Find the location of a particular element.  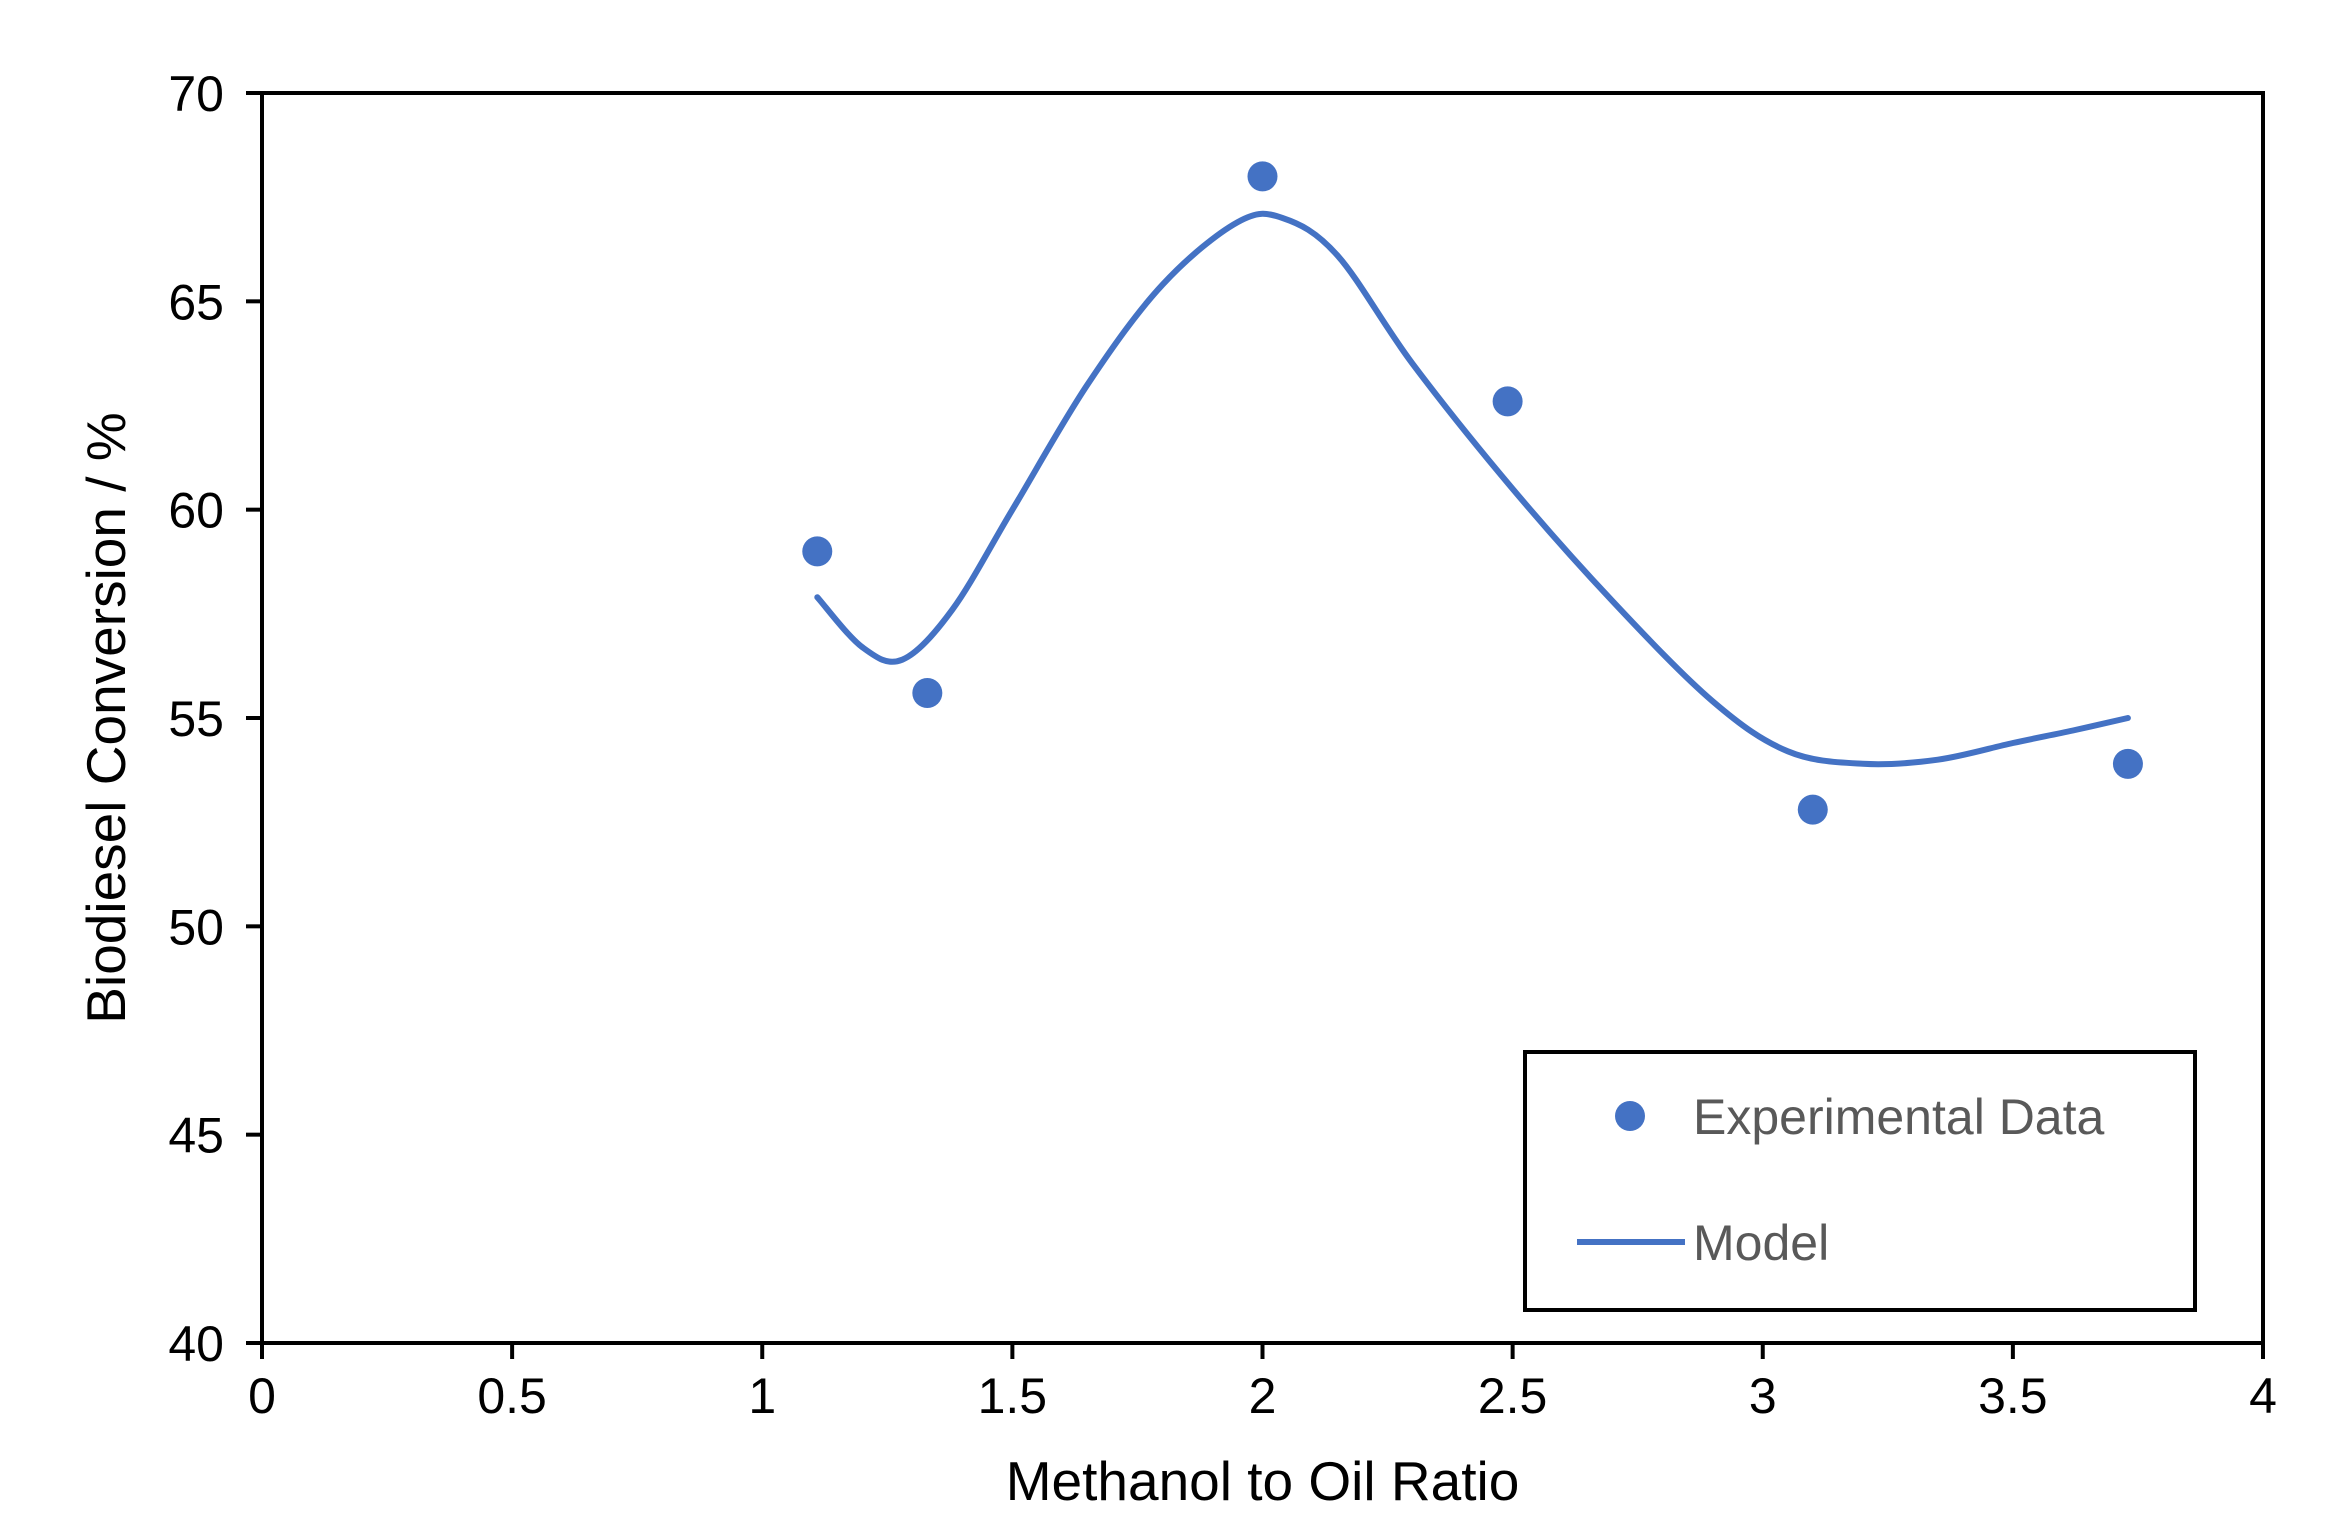

x-tick-label: 3 is located at coordinates (1763, 1396).